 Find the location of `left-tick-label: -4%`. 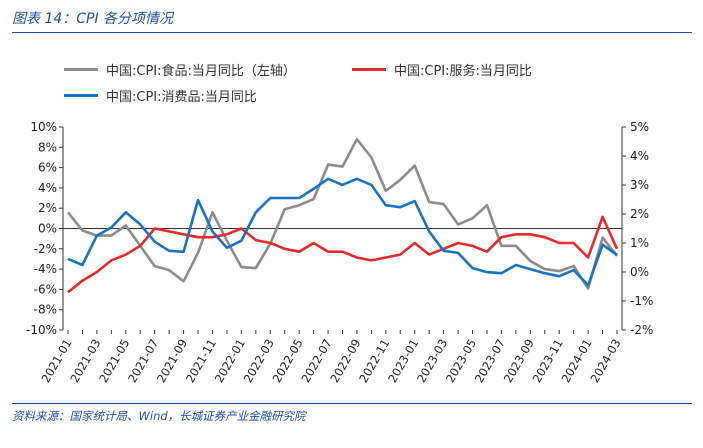

left-tick-label: -4% is located at coordinates (45, 269).